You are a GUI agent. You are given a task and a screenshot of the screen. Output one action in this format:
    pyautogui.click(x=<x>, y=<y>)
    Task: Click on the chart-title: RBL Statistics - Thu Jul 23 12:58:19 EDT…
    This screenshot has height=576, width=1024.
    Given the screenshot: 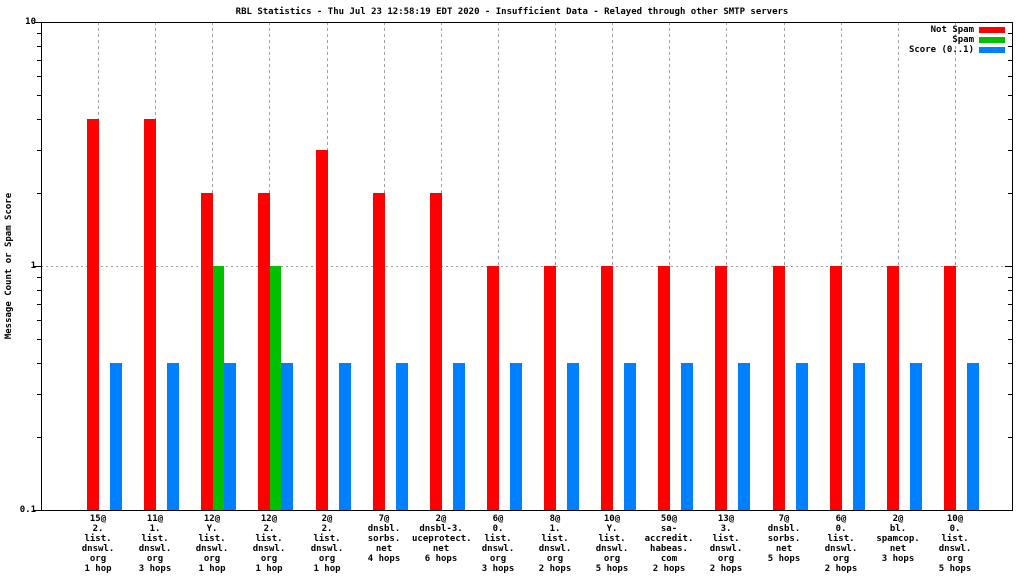 What is the action you would take?
    pyautogui.click(x=512, y=12)
    